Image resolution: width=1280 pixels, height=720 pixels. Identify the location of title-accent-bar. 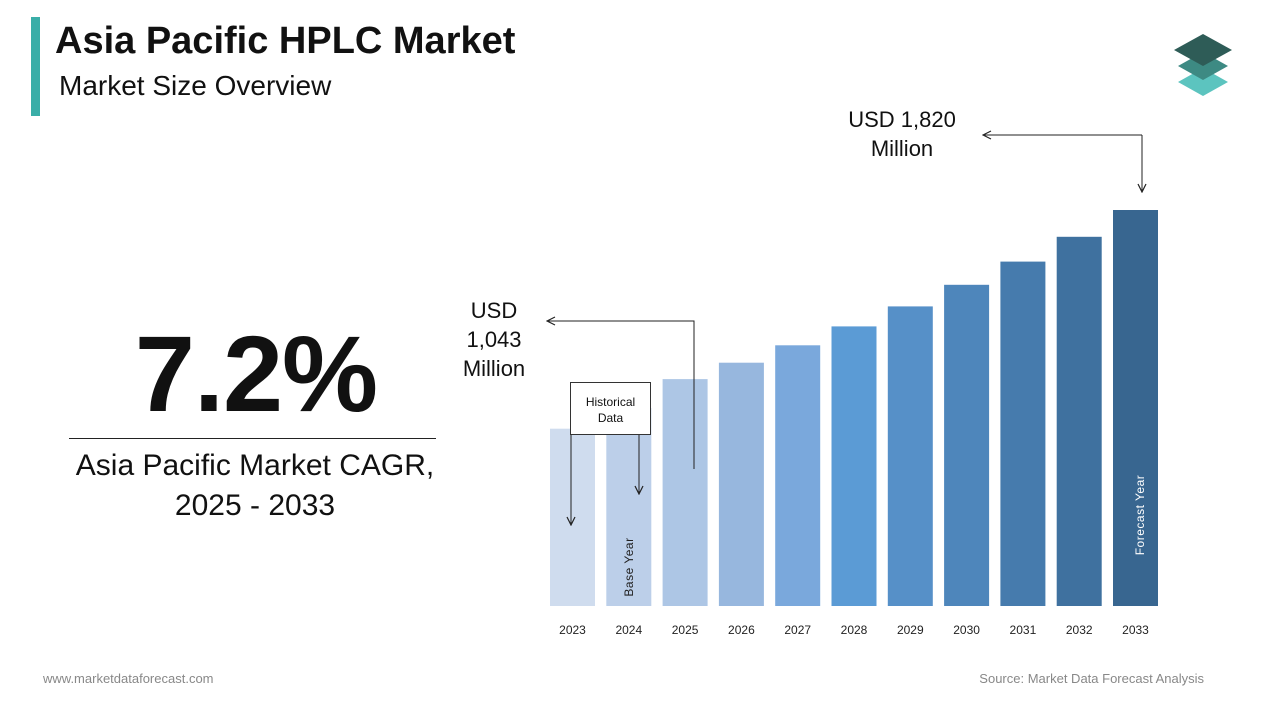
(35, 66).